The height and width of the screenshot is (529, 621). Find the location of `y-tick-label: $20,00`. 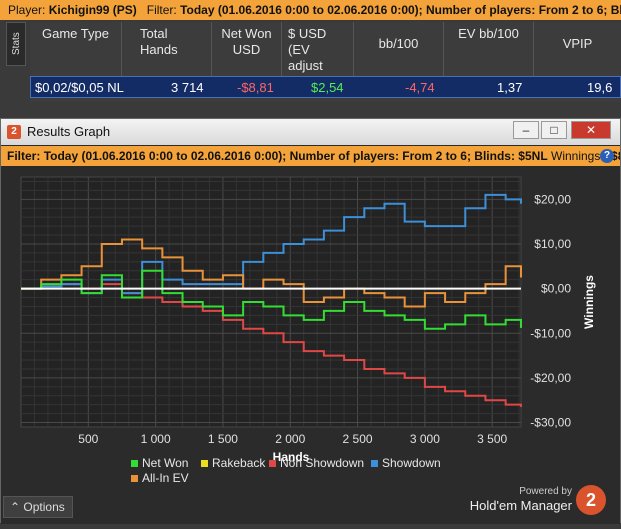

y-tick-label: $20,00 is located at coordinates (552, 199).